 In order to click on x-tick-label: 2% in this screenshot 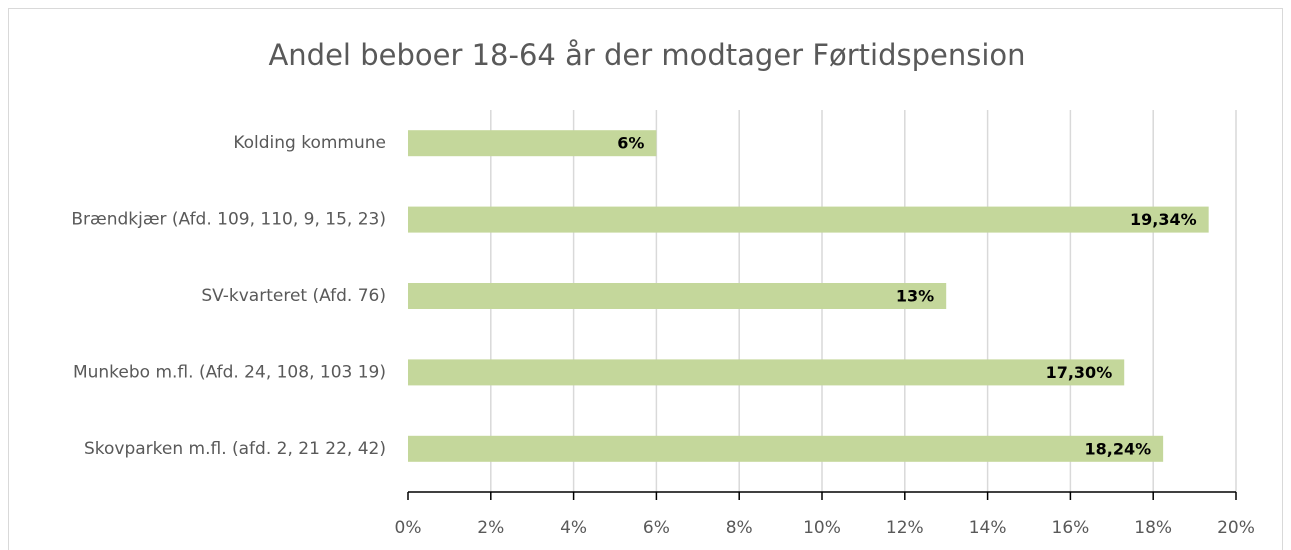, I will do `click(490, 528)`.